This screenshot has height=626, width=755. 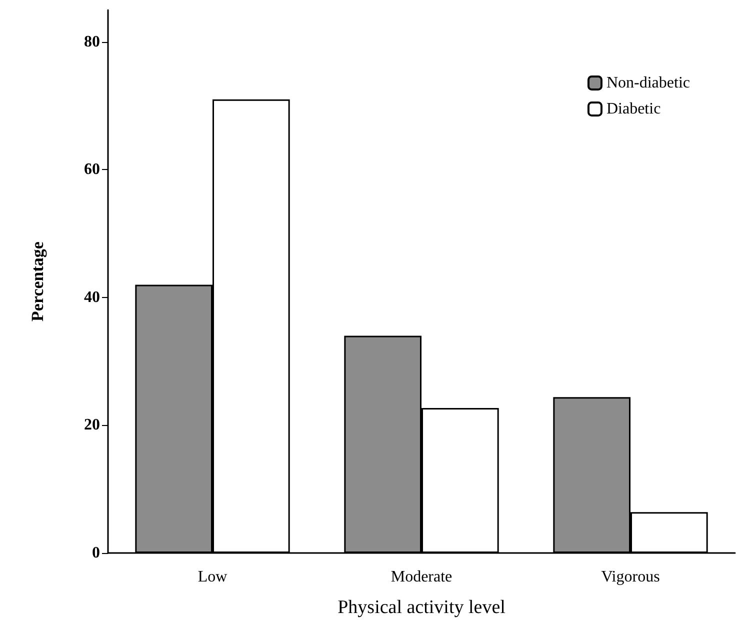 What do you see at coordinates (421, 577) in the screenshot?
I see `x-tick-label: Moderate` at bounding box center [421, 577].